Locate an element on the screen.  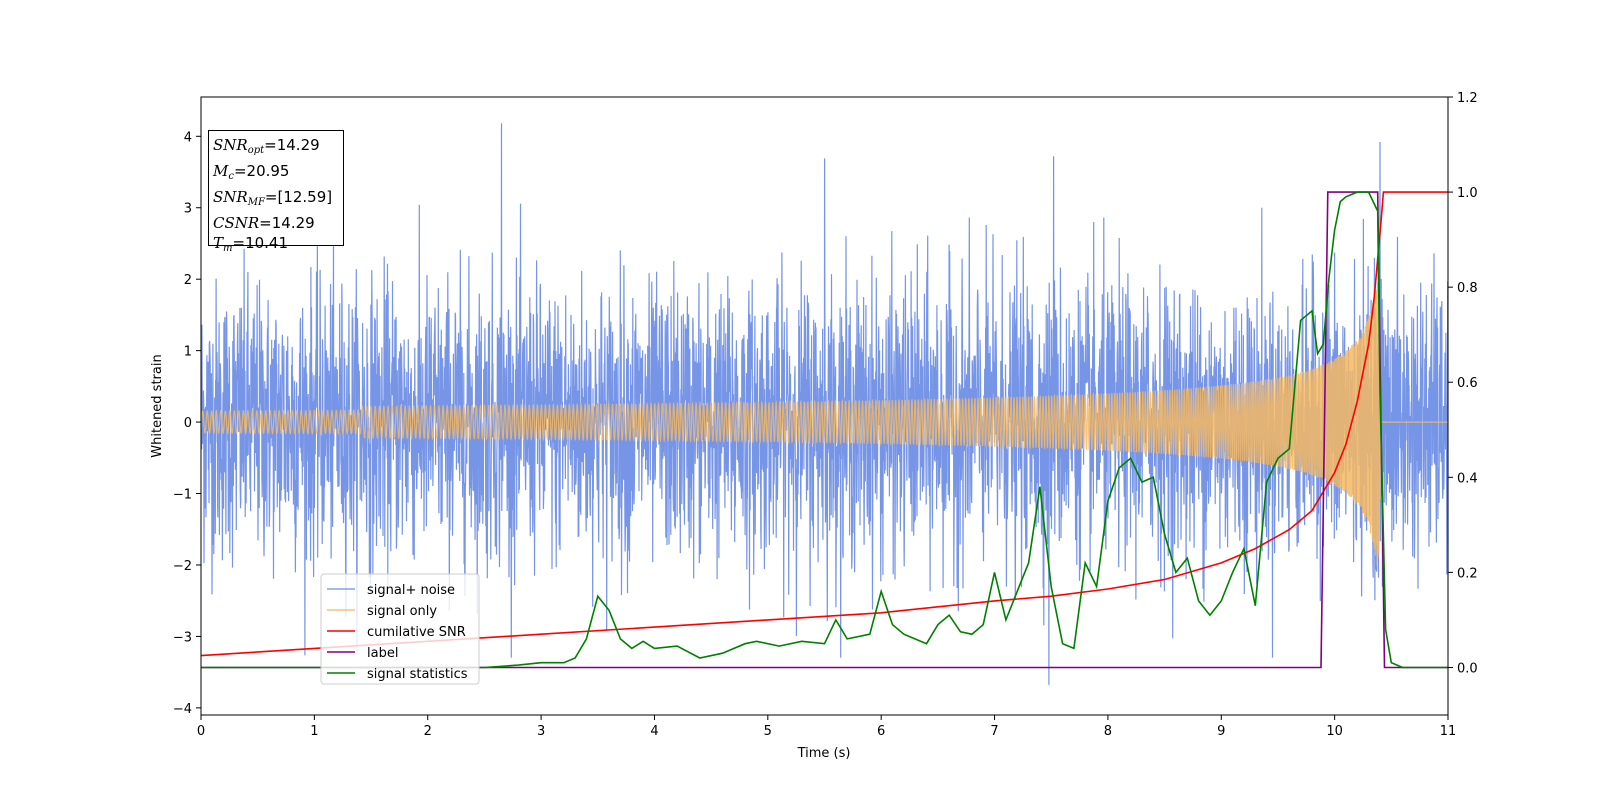
x-tick-label: 9 is located at coordinates (1221, 731).